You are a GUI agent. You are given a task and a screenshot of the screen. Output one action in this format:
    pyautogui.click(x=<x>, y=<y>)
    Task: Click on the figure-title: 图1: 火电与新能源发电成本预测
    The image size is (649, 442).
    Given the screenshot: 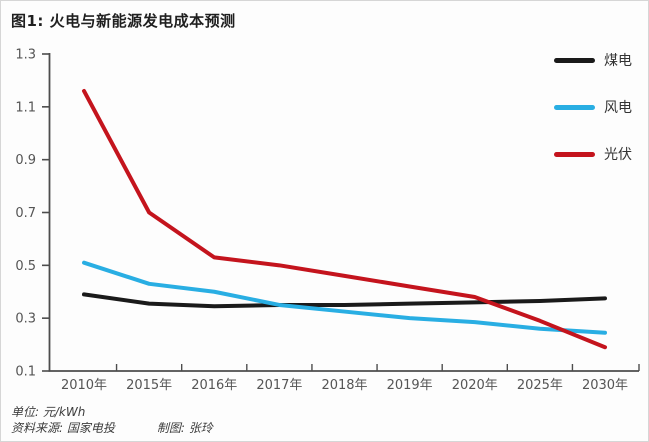 What is the action you would take?
    pyautogui.click(x=123, y=21)
    